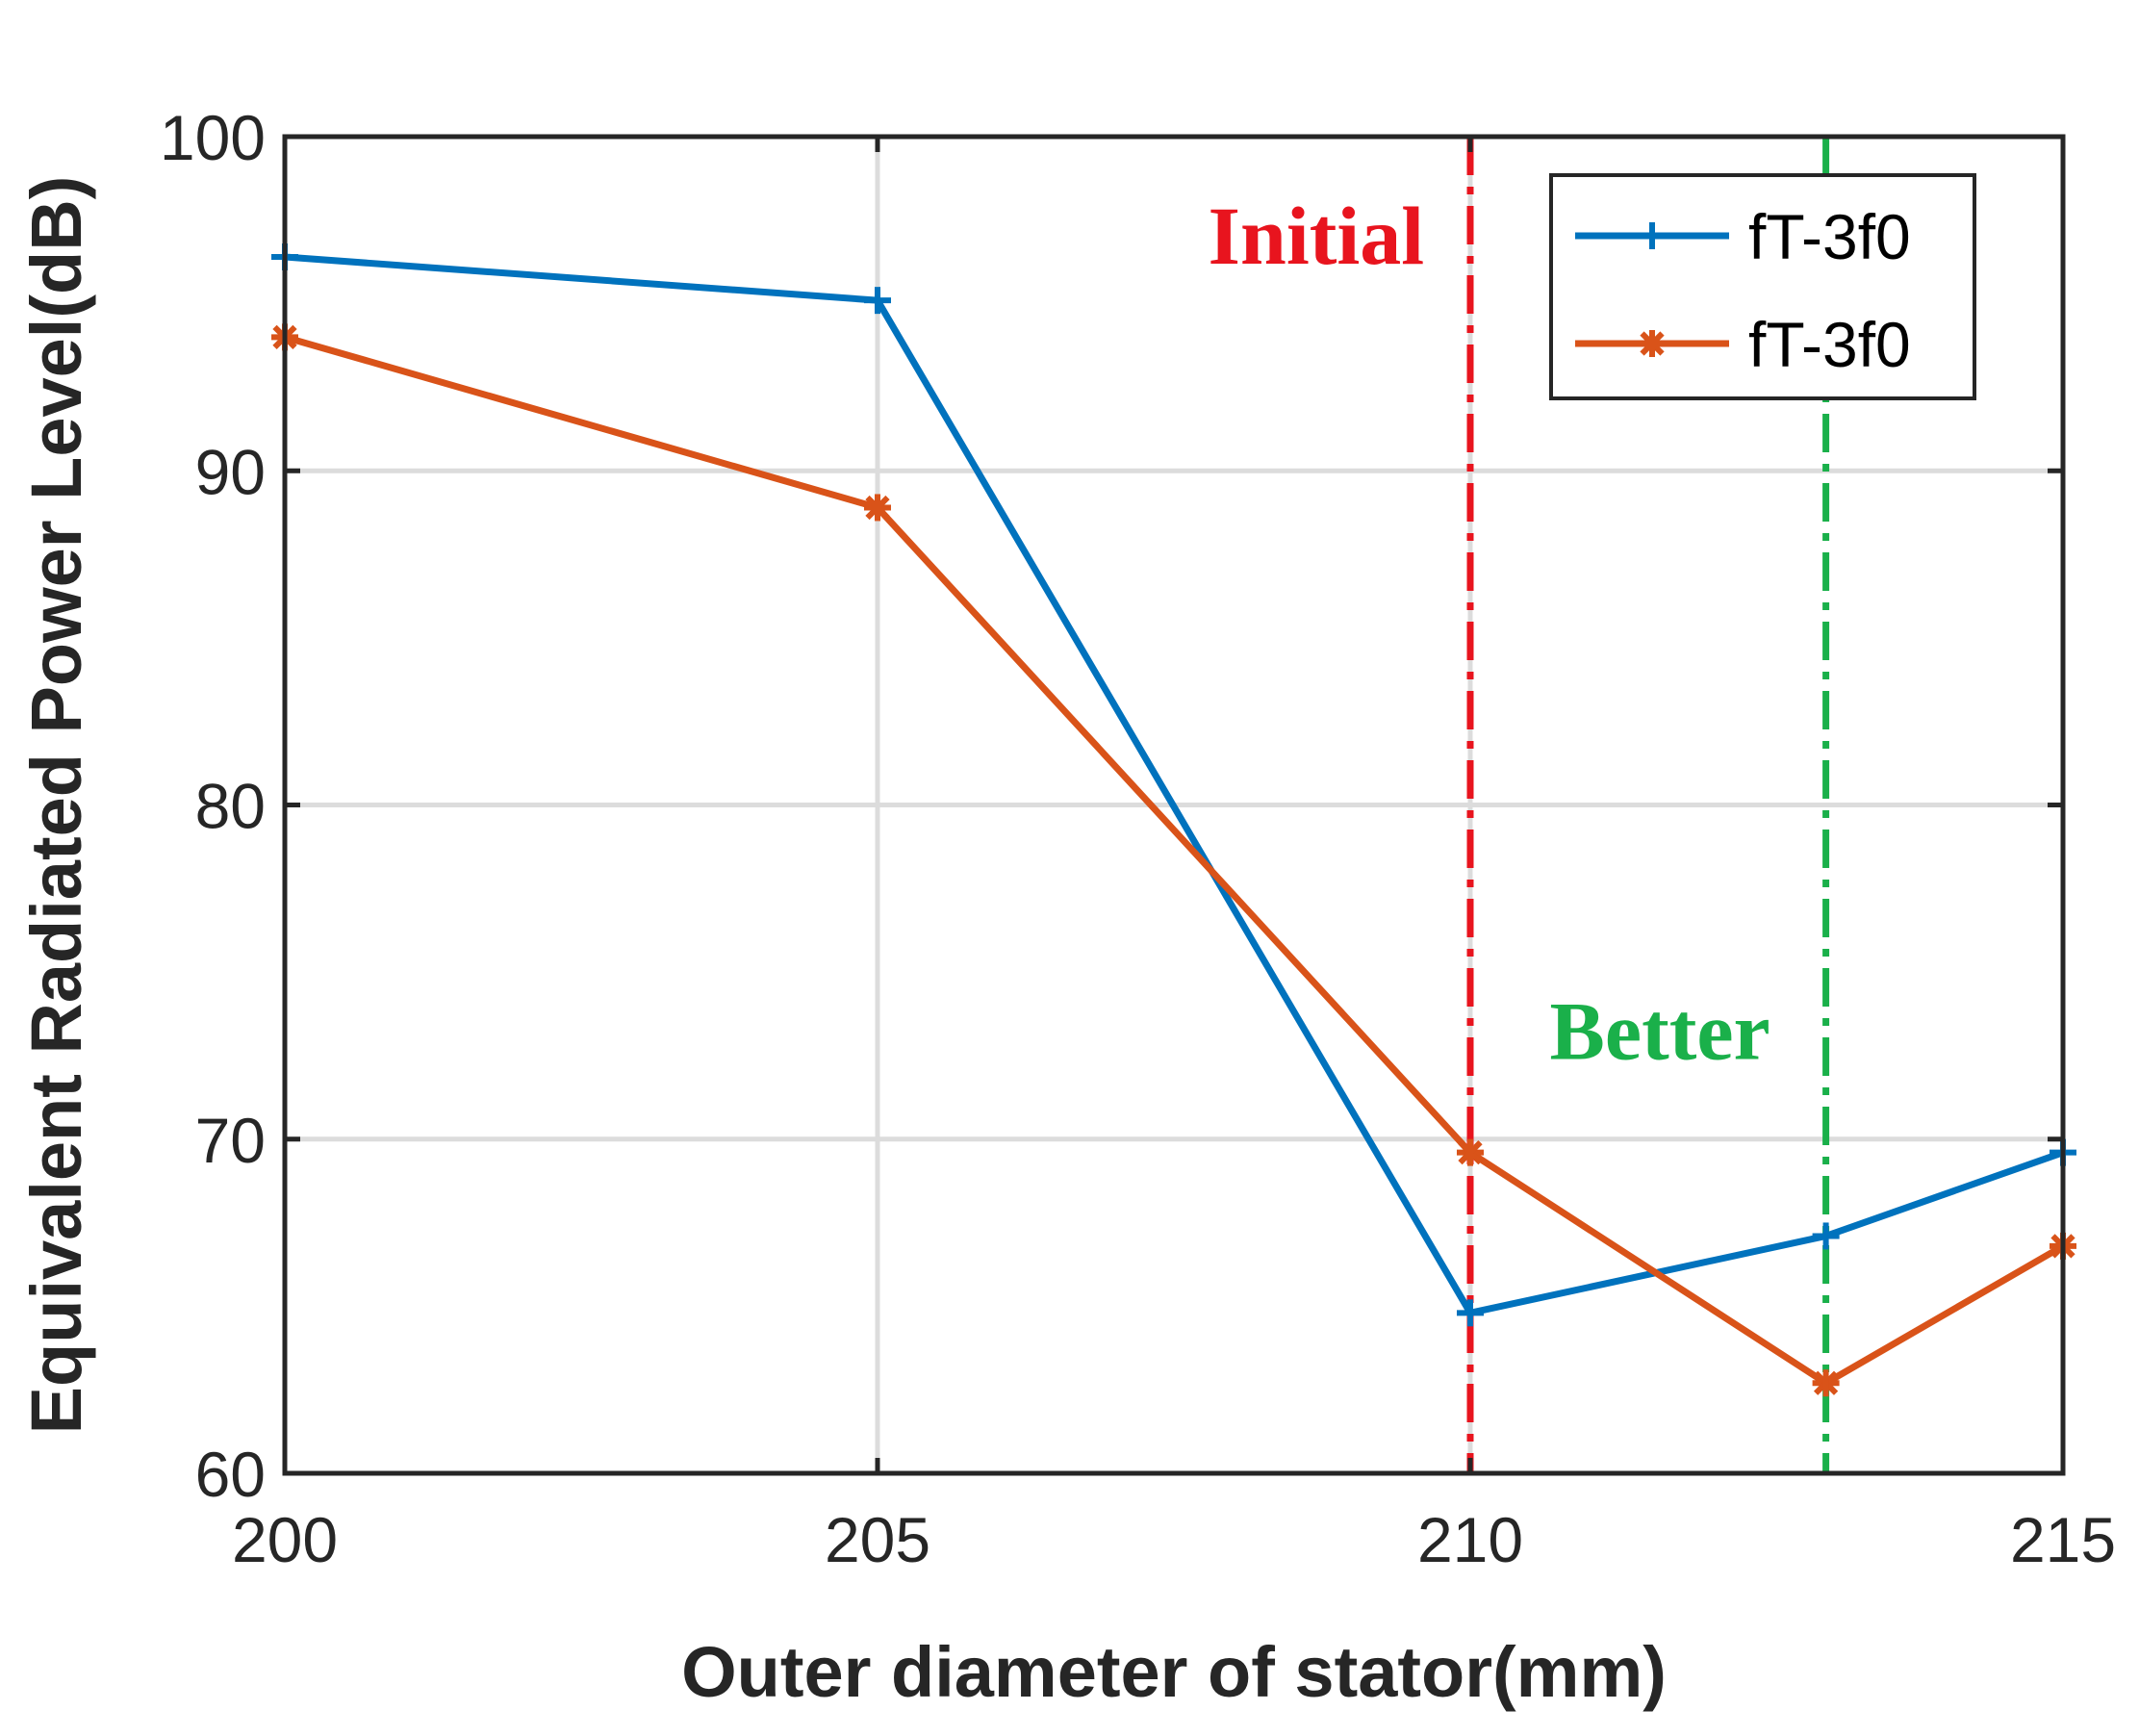 The width and height of the screenshot is (2139, 1736). What do you see at coordinates (1830, 236) in the screenshot?
I see `legend-label-series-1: fT-3f0` at bounding box center [1830, 236].